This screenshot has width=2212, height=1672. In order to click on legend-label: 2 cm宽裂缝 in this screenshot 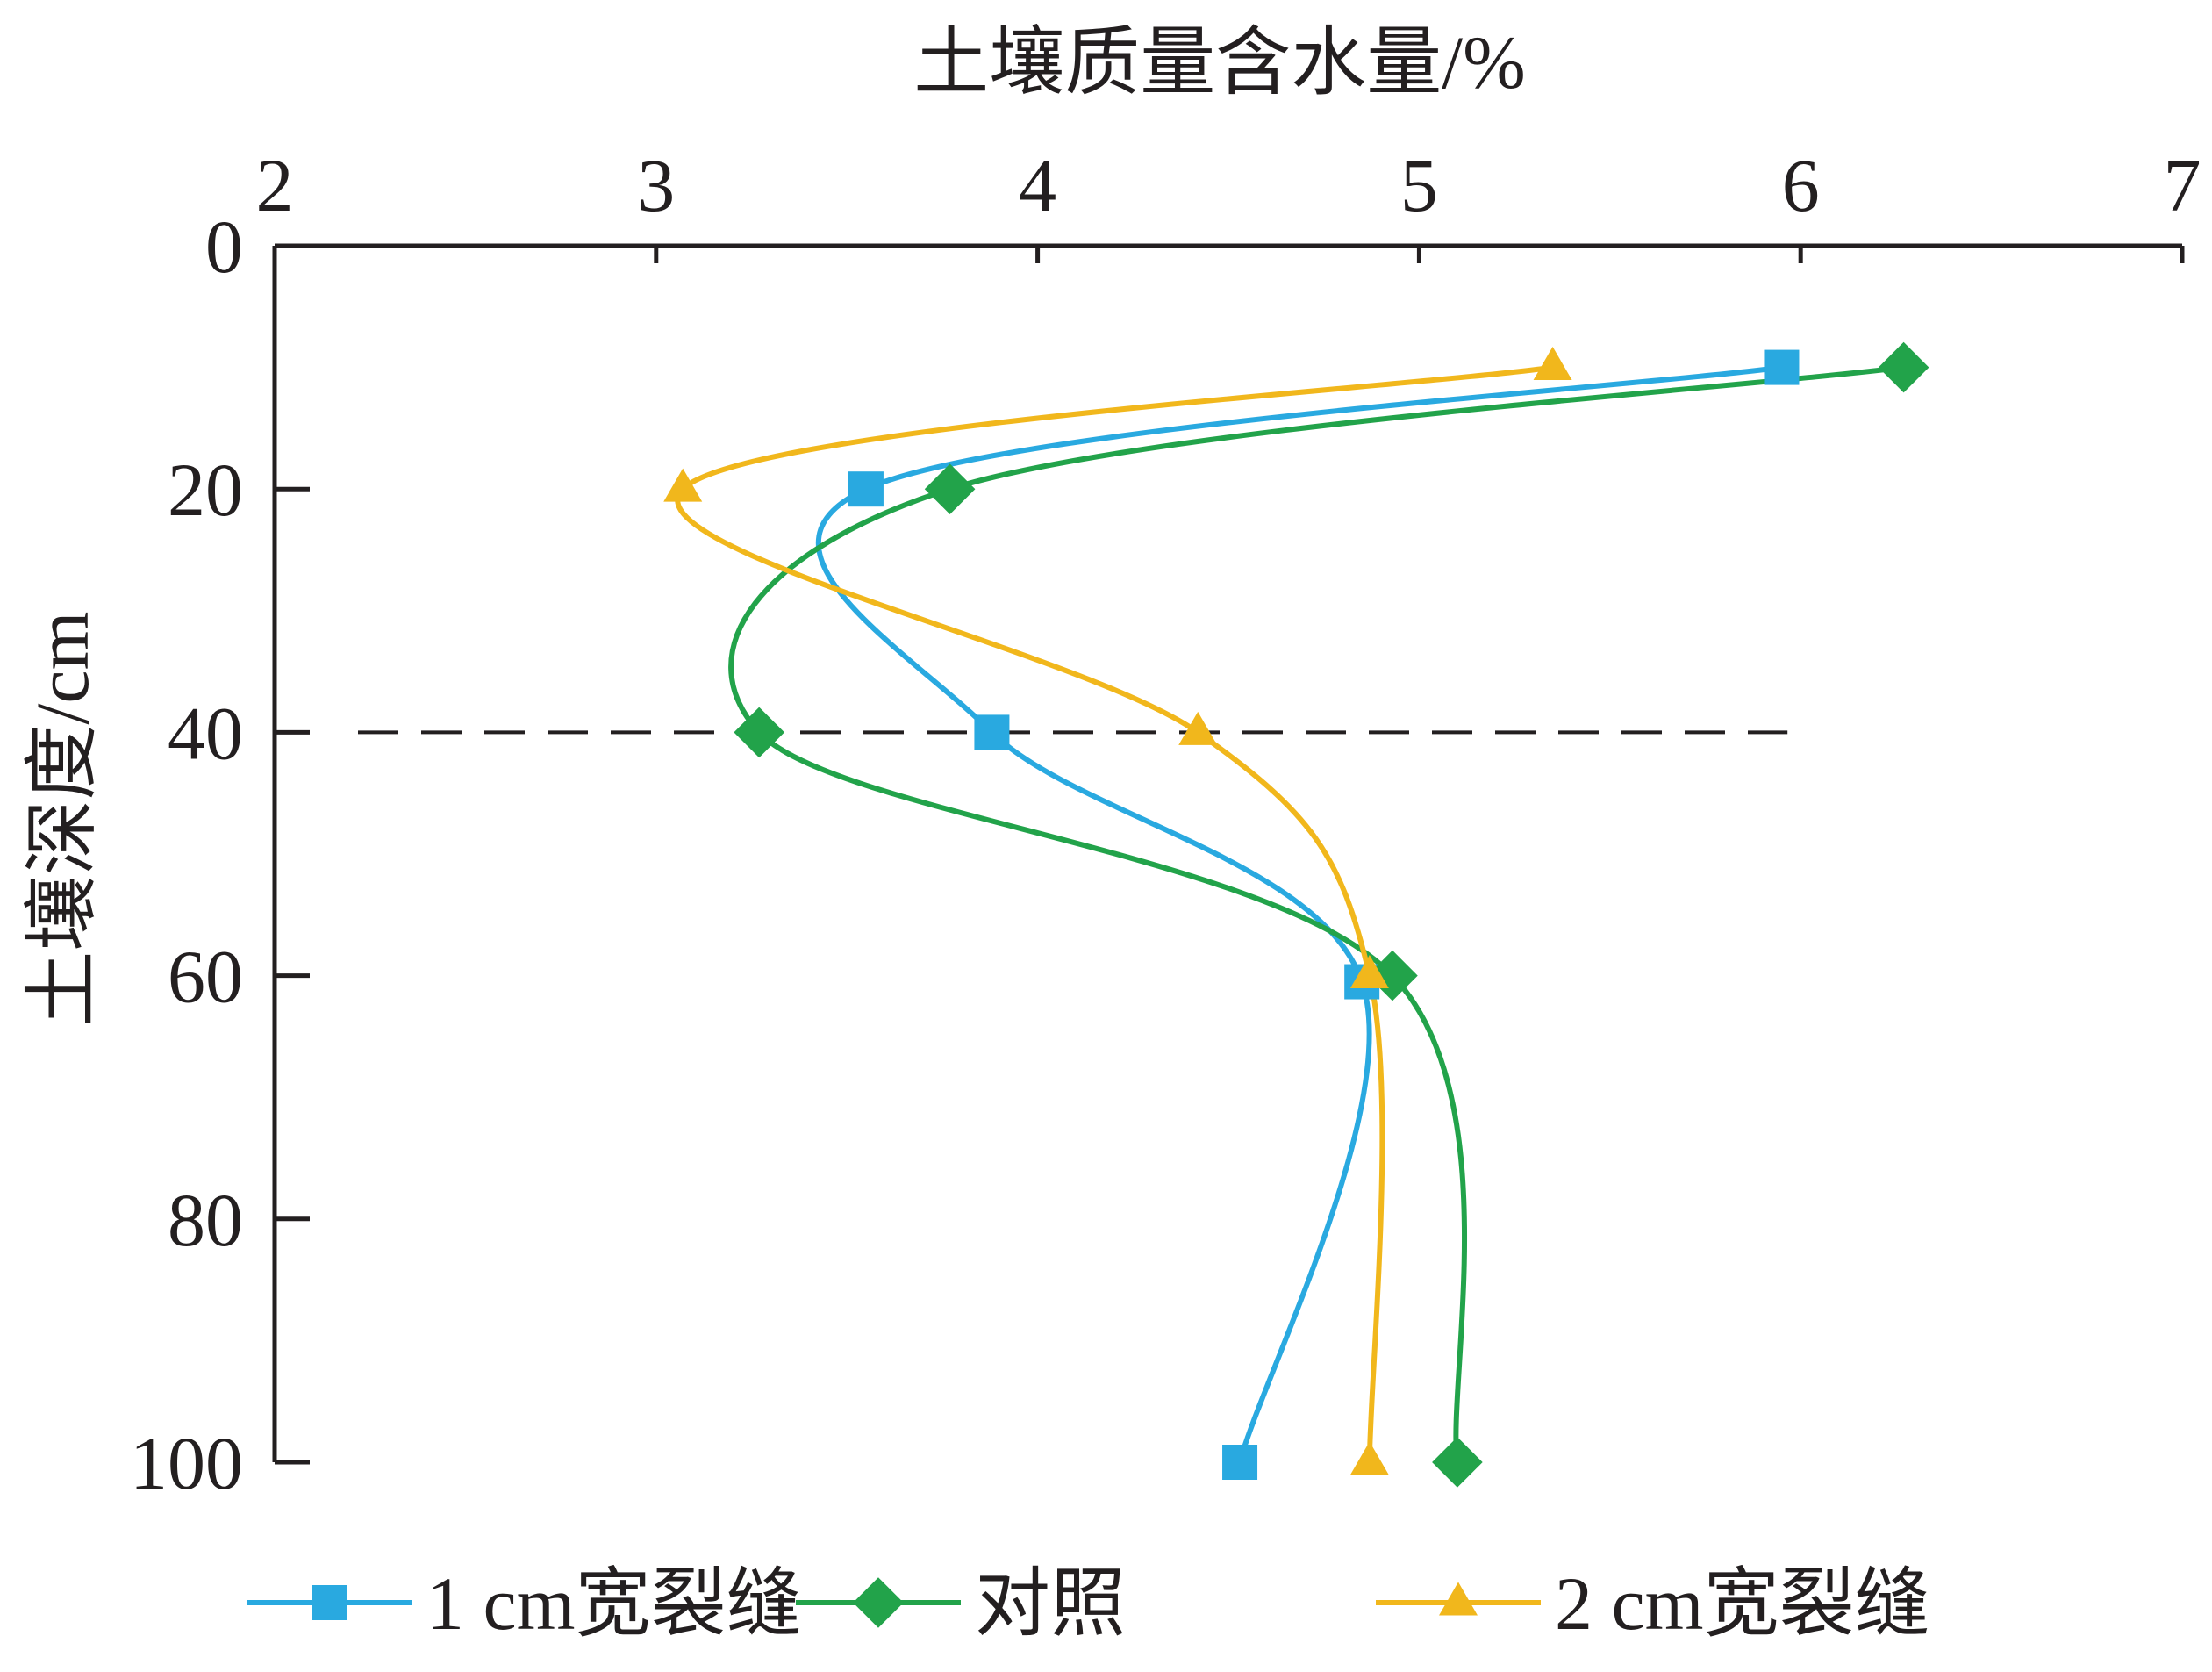, I will do `click(1742, 1603)`.